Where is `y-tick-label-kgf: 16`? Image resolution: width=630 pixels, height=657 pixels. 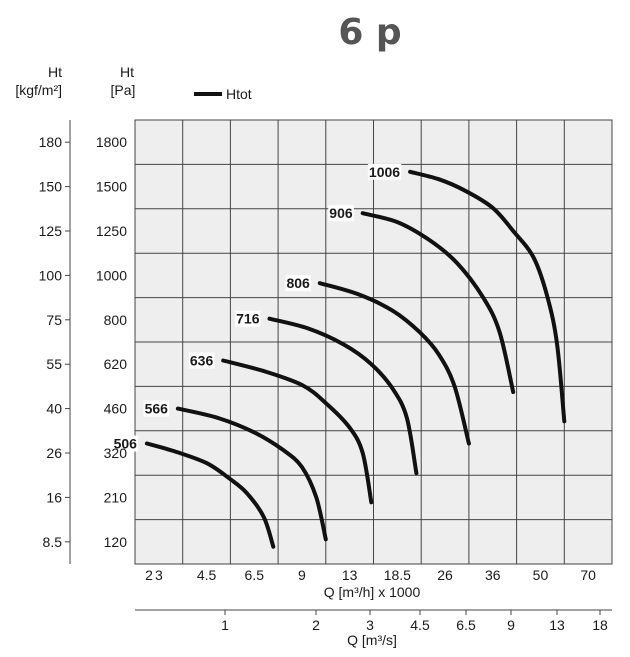
y-tick-label-kgf: 16 is located at coordinates (54, 497).